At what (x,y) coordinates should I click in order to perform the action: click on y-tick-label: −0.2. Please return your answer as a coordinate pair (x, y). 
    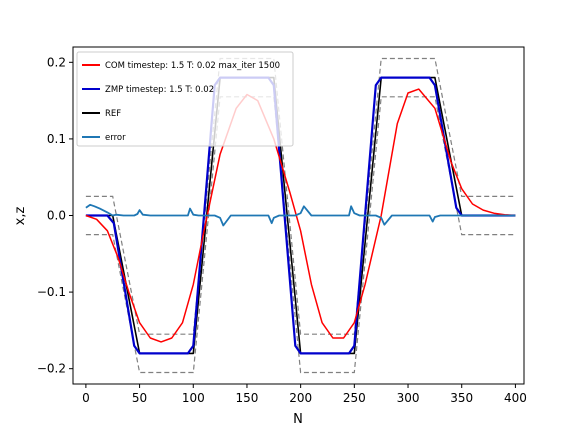
    Looking at the image, I should click on (51, 369).